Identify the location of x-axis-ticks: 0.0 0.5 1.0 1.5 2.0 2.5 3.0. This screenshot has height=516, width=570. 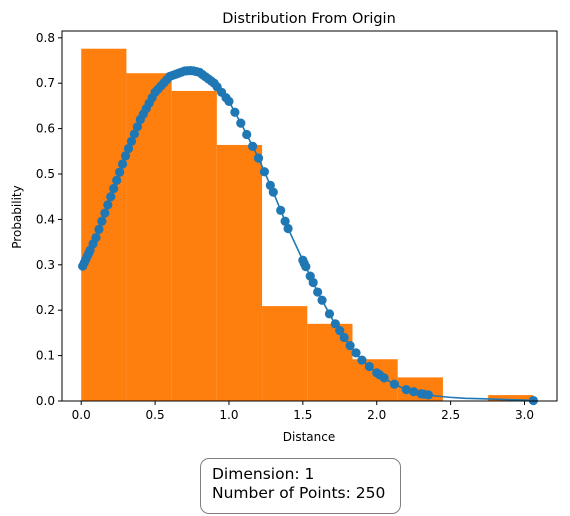
(303, 411).